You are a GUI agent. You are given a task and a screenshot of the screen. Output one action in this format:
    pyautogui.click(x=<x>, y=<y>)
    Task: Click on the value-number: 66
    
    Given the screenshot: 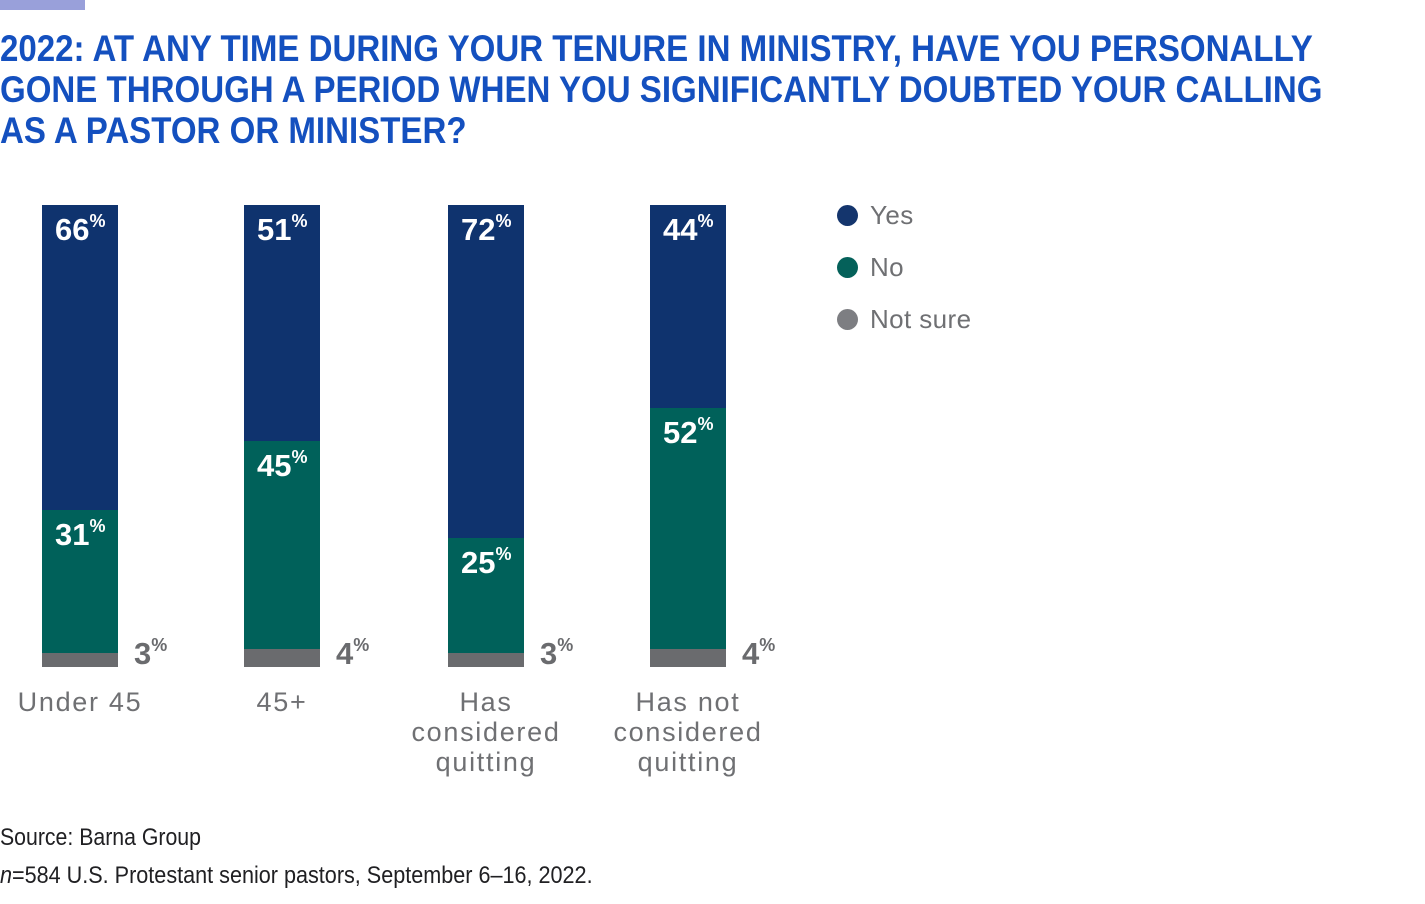 What is the action you would take?
    pyautogui.click(x=72, y=229)
    